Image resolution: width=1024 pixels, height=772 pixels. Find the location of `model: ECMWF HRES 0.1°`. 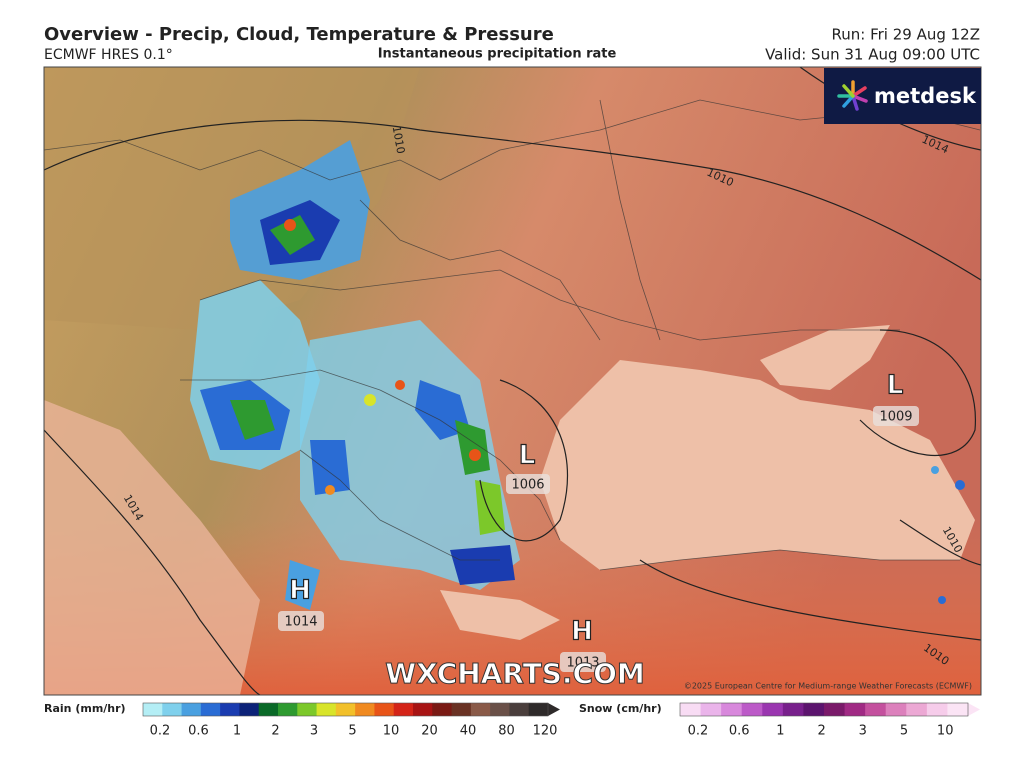

model: ECMWF HRES 0.1° is located at coordinates (108, 55).